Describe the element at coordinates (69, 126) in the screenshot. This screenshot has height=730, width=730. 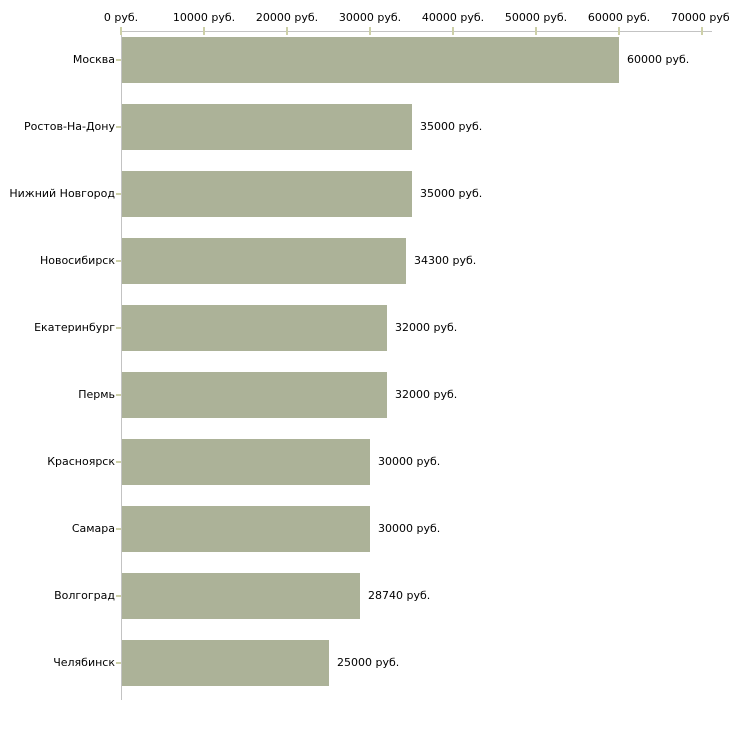
I see `category-label: Ростов-На-Дону` at that location.